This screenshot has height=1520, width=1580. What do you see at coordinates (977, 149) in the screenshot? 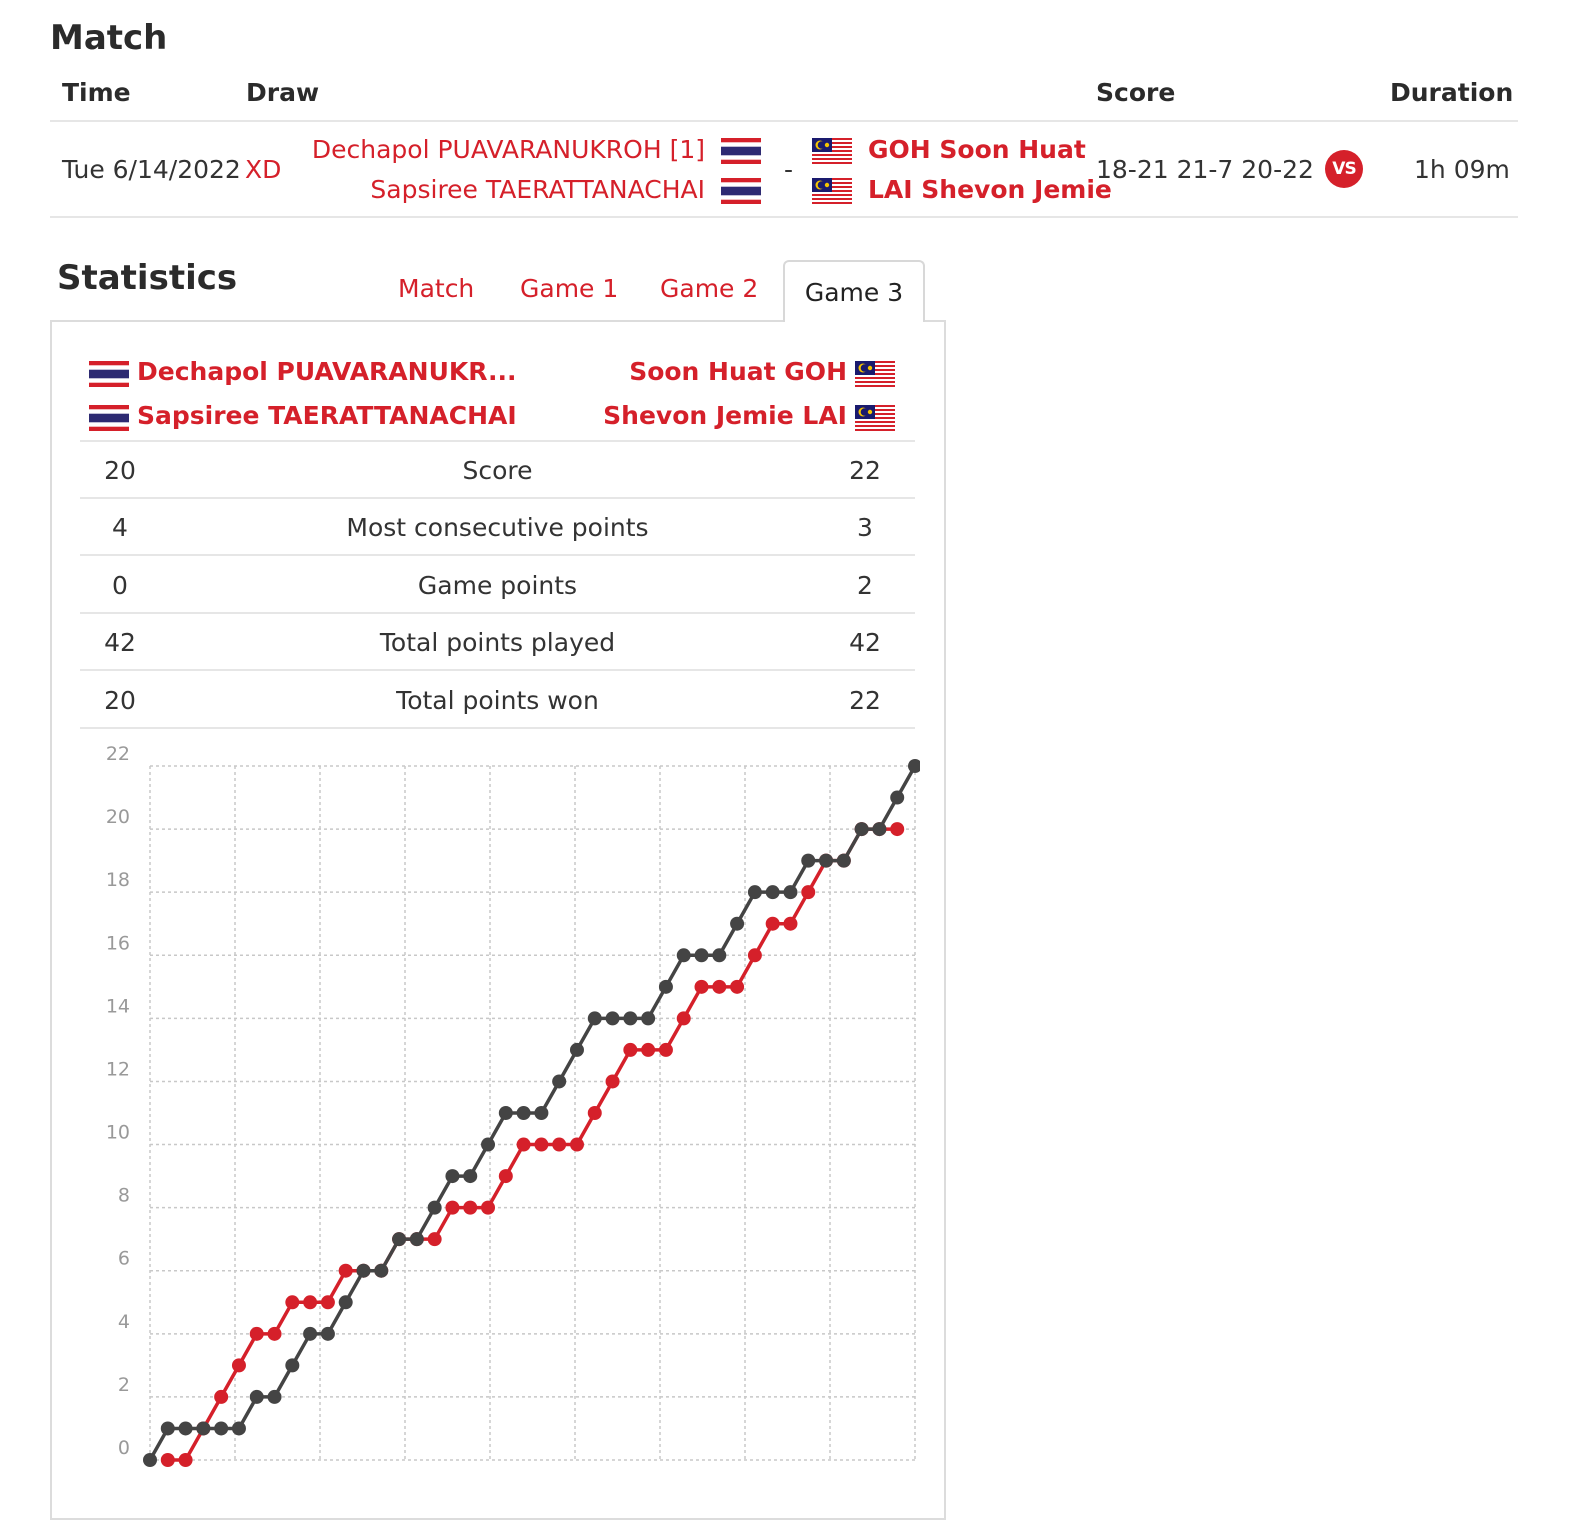
I see `team2-player1-link: GOH Soon Huat` at bounding box center [977, 149].